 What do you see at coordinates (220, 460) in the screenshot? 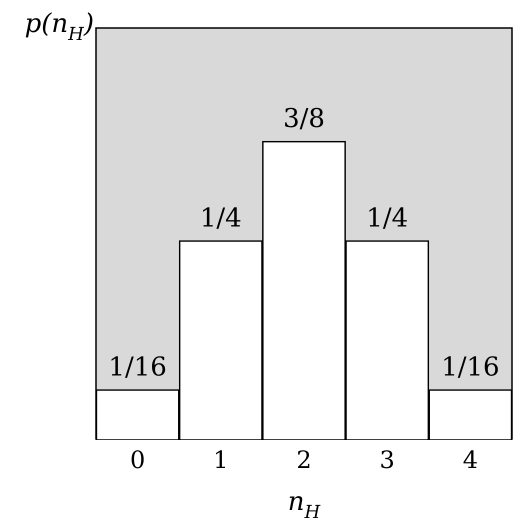
I see `x-tick-label: 1` at bounding box center [220, 460].